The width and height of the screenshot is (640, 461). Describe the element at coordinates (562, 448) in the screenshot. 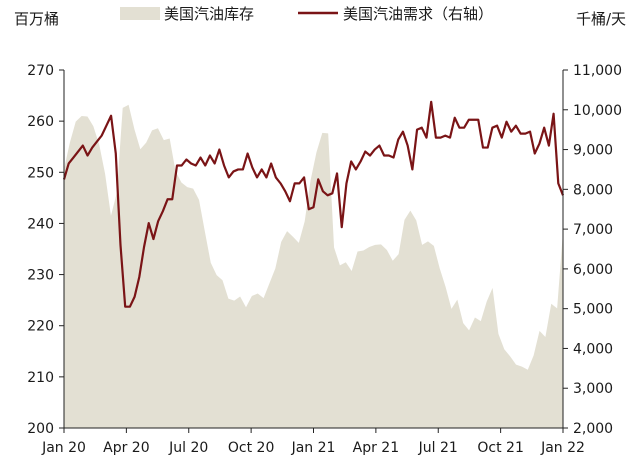

I see `x-axis-tick-label: Jan 22` at that location.